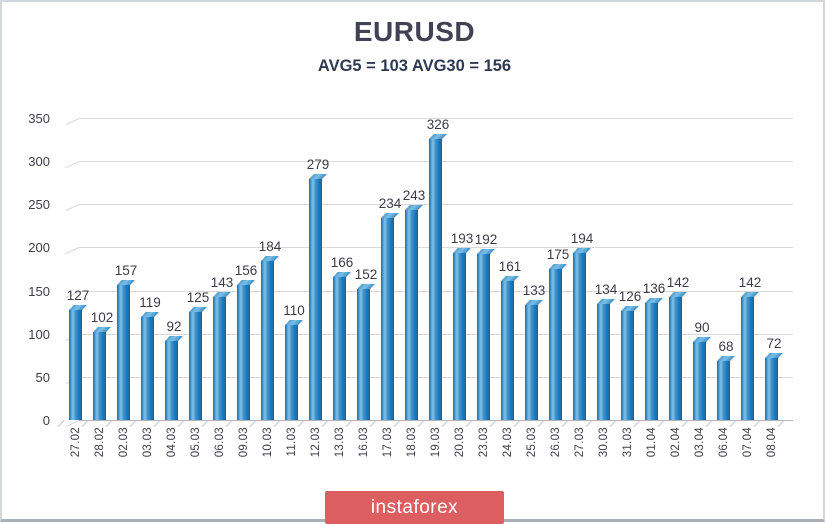 This screenshot has height=524, width=825. I want to click on x-tick-label: 03.04, so click(699, 442).